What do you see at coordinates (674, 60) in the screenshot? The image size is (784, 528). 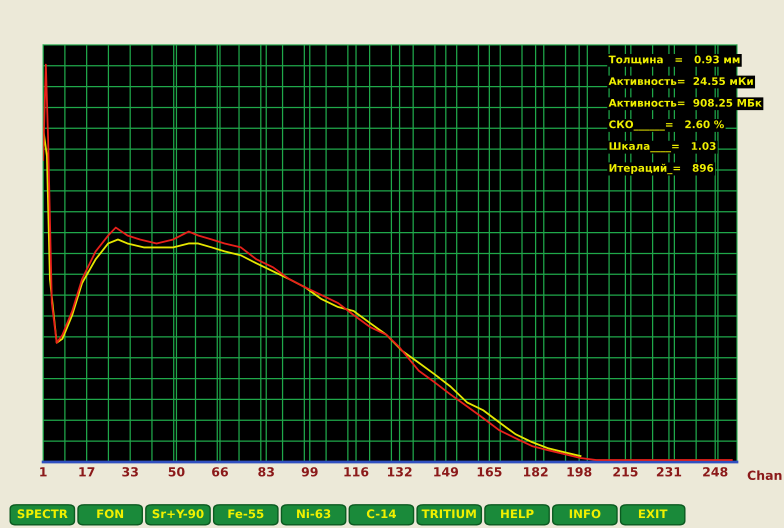 I see `annotation: Толщина = 0.93 мм` at bounding box center [674, 60].